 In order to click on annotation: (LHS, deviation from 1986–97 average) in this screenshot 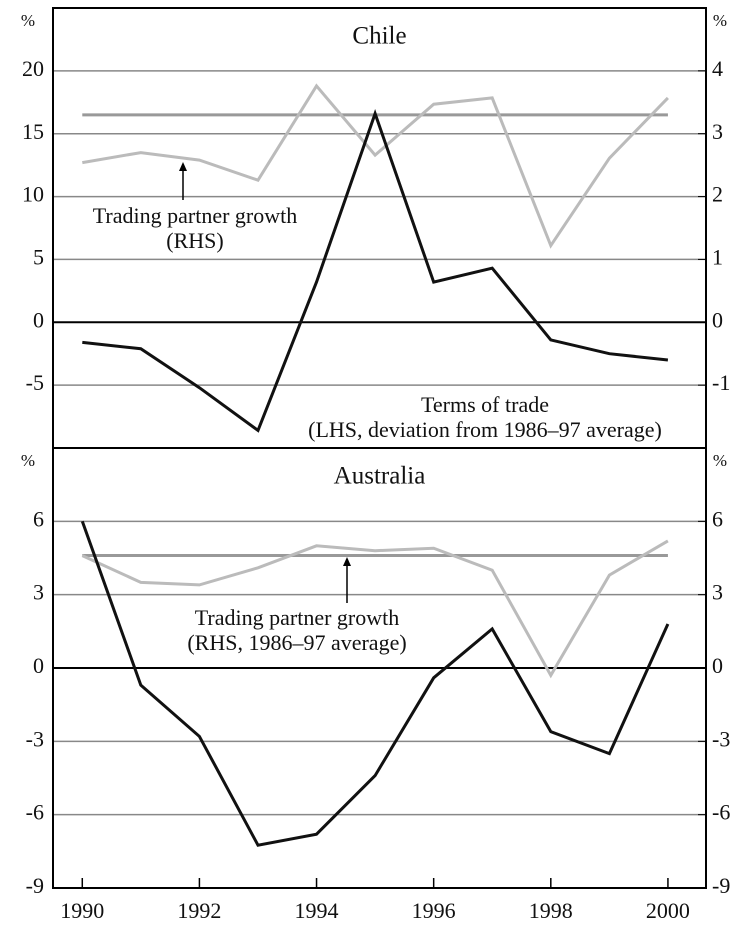, I will do `click(485, 429)`.